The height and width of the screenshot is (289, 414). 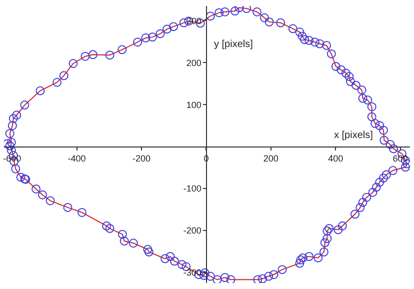 I want to click on y-tick-label: 100, so click(x=194, y=105).